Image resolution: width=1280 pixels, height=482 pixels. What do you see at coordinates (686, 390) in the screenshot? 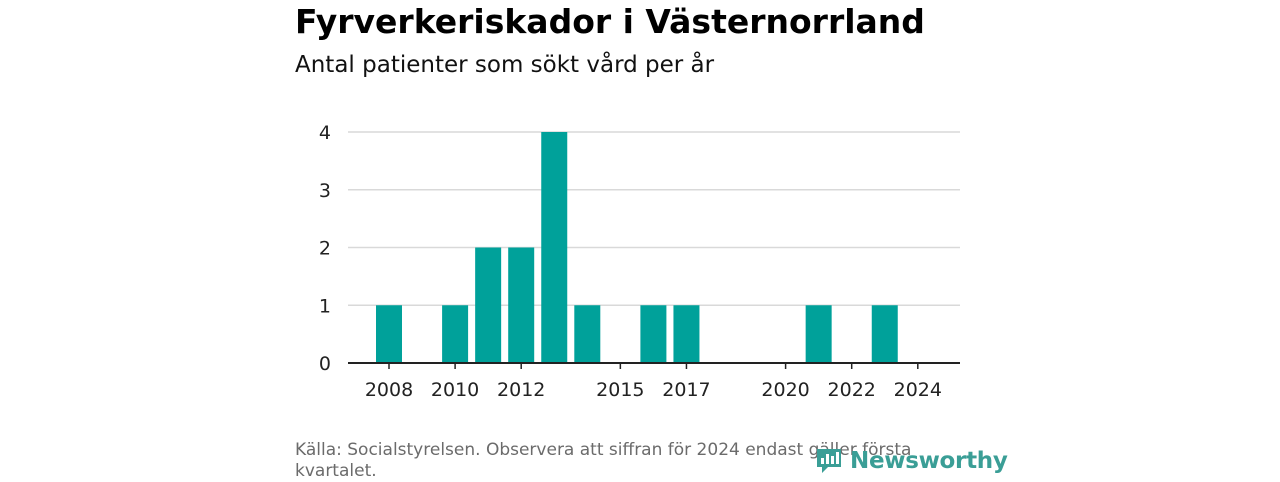
I see `x-tick-label: 2017` at bounding box center [686, 390].